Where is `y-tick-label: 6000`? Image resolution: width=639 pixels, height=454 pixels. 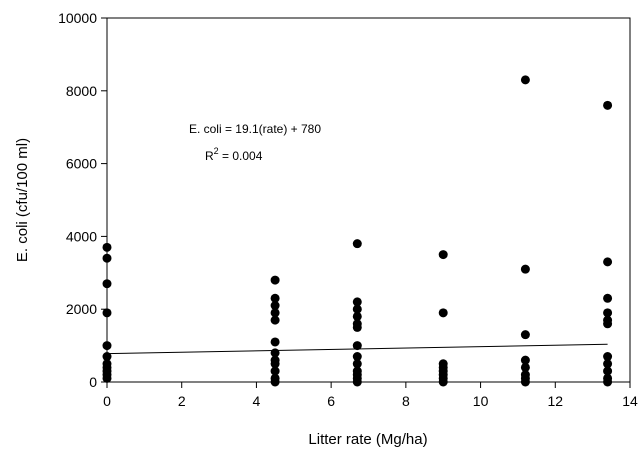
y-tick-label: 6000 is located at coordinates (81, 164).